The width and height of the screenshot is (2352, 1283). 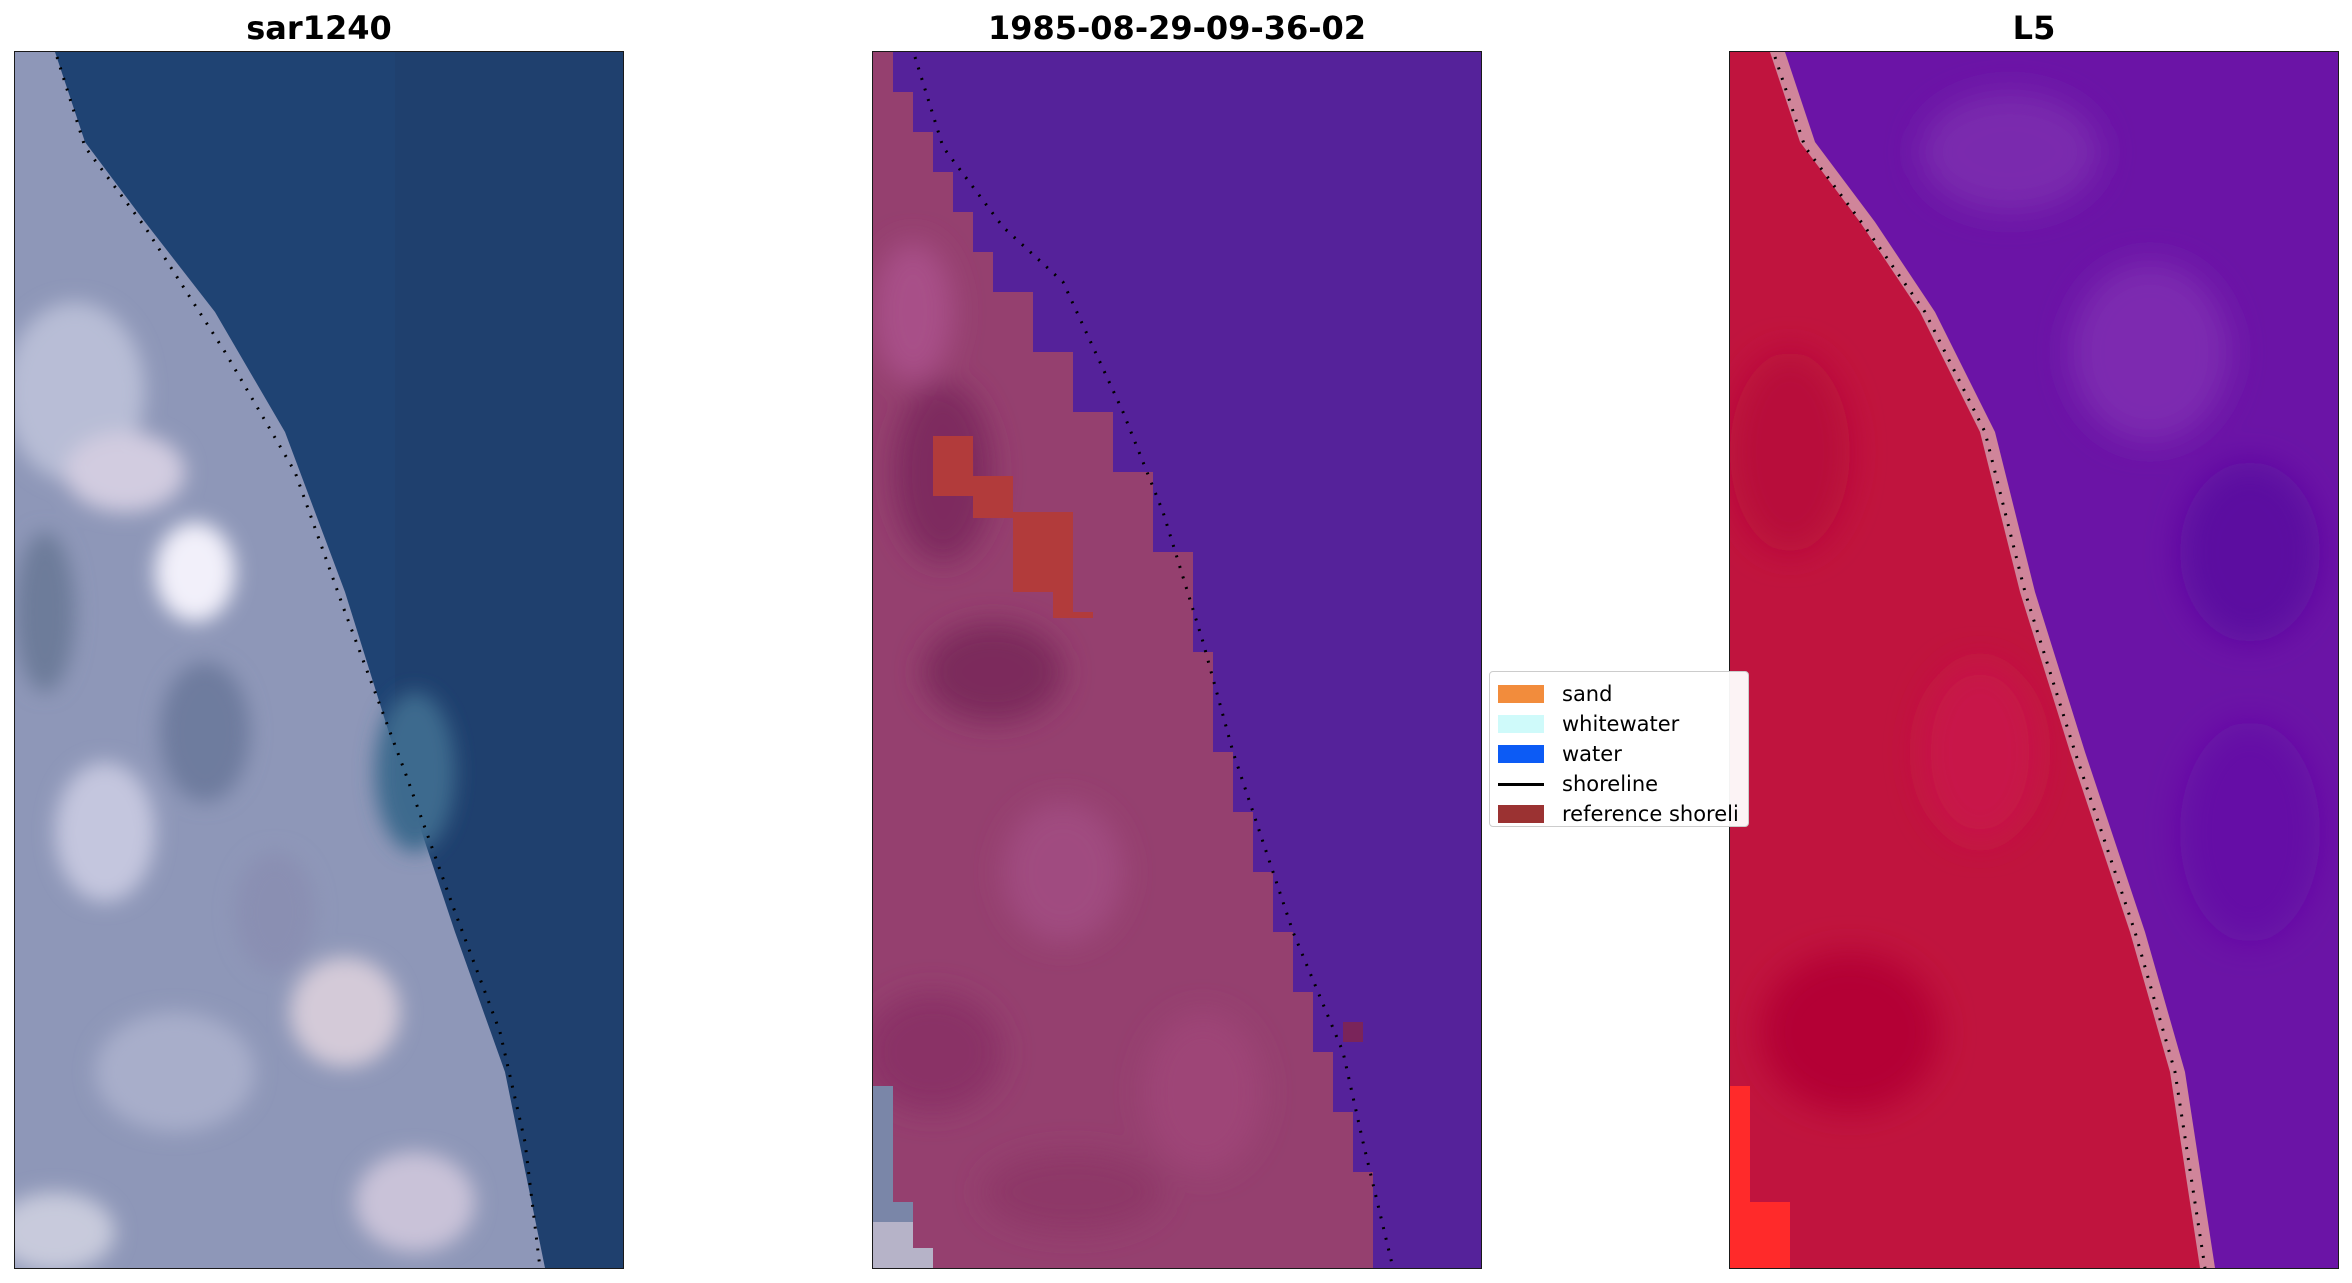 What do you see at coordinates (1177, 28) in the screenshot?
I see `panel-title-classified: 1985-08-29-09-36-02` at bounding box center [1177, 28].